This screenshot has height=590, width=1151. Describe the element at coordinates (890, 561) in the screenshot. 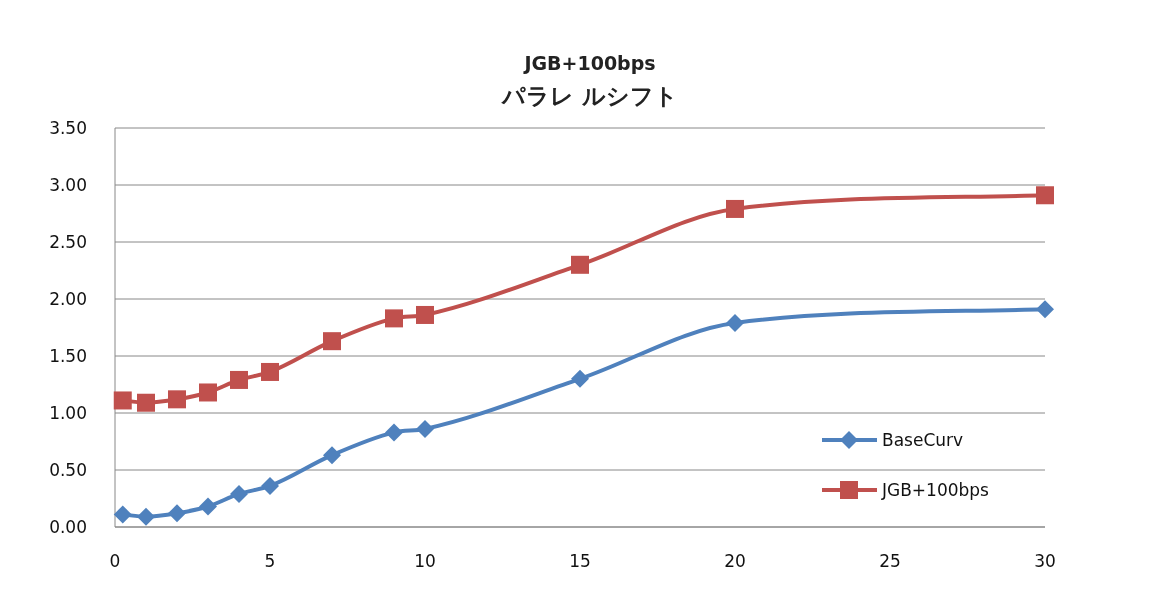

I see `x-tick-label: 25` at that location.